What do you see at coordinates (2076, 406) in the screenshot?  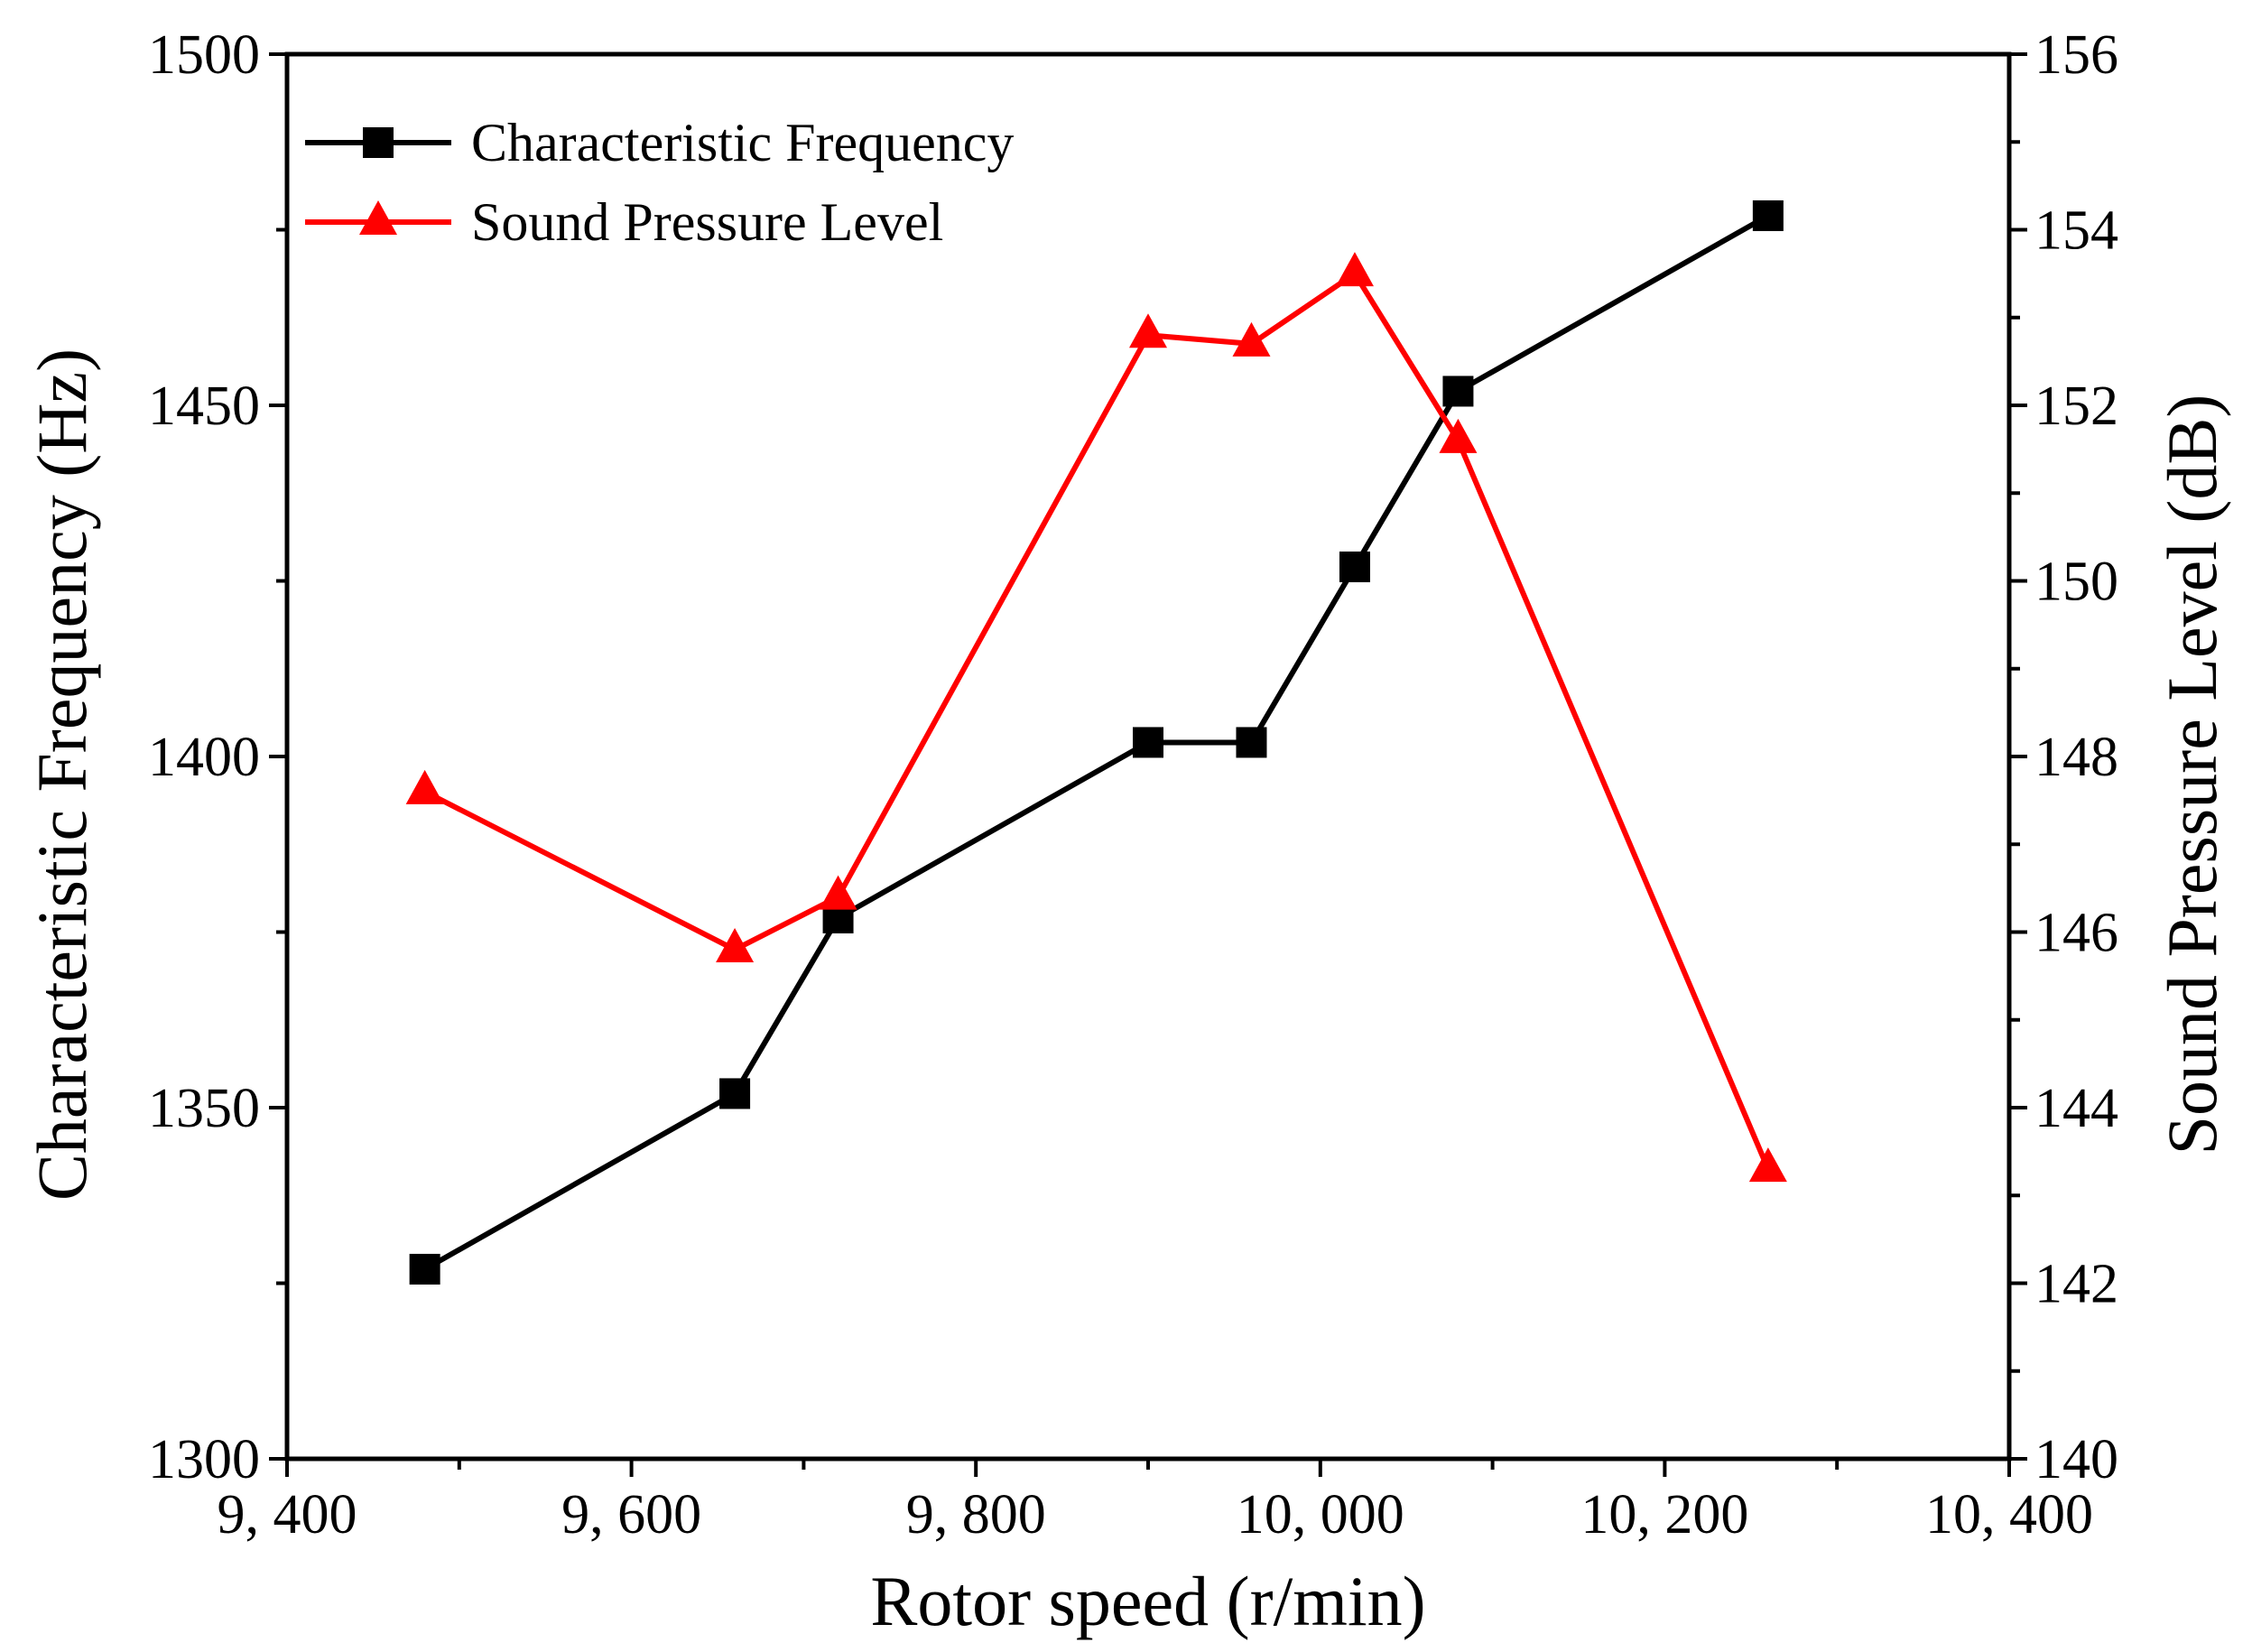 I see `y-right-tick-label: 152` at bounding box center [2076, 406].